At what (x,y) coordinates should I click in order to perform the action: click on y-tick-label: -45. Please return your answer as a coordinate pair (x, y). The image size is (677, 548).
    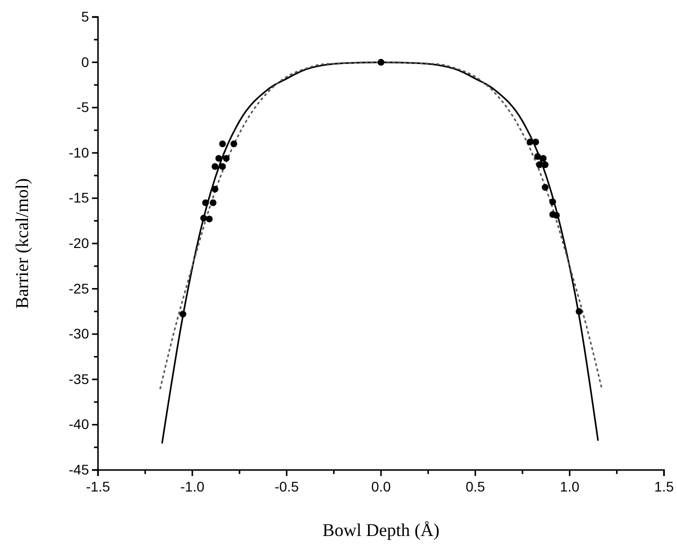
    Looking at the image, I should click on (79, 469).